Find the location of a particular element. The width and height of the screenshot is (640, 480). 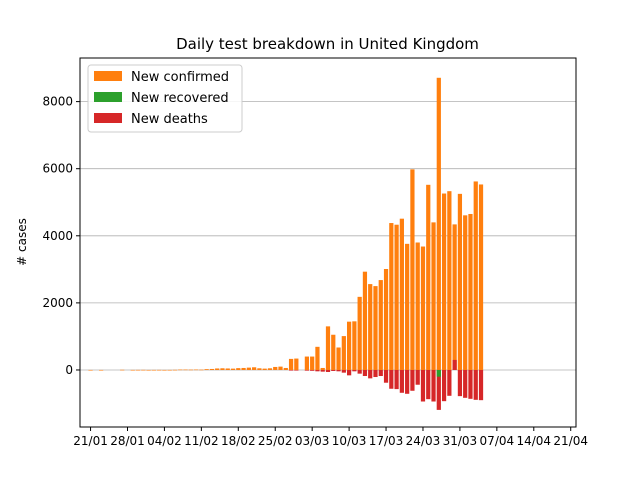

y-tick-label: 2000 is located at coordinates (57, 303).